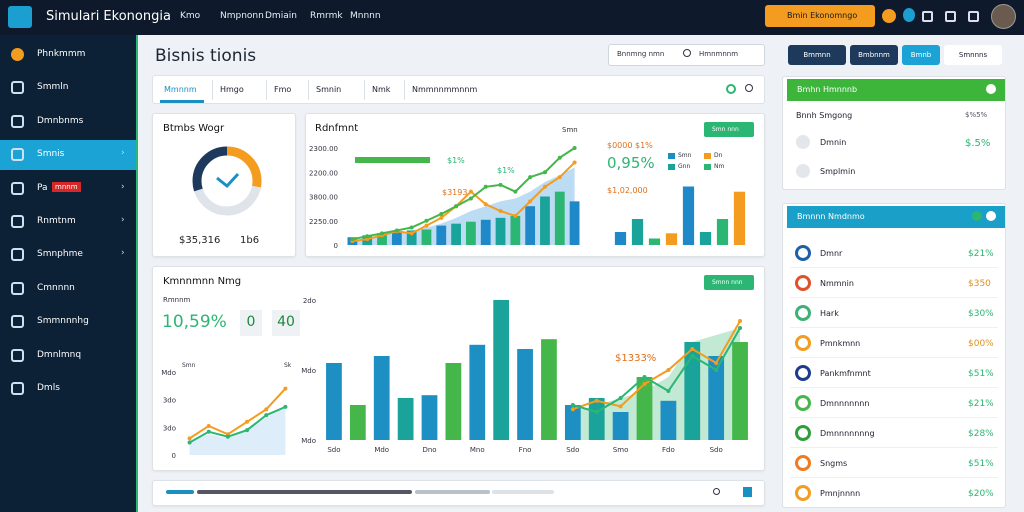 The image size is (1024, 512). Describe the element at coordinates (326, 16) in the screenshot. I see `nav-item: Rmrmk` at that location.